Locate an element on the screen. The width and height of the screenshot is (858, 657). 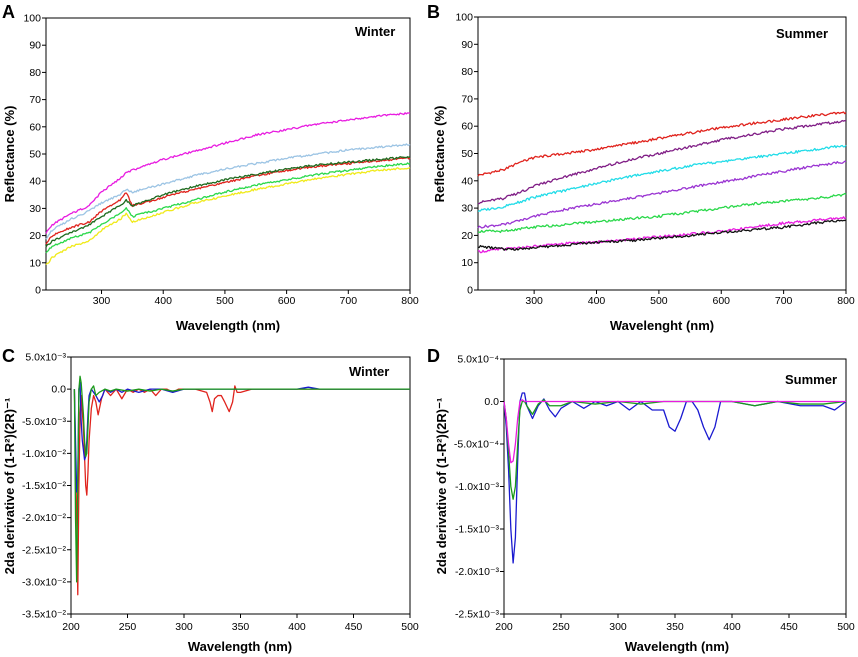
x-axis-label-a: Wavelength (nm) is located at coordinates (228, 325).